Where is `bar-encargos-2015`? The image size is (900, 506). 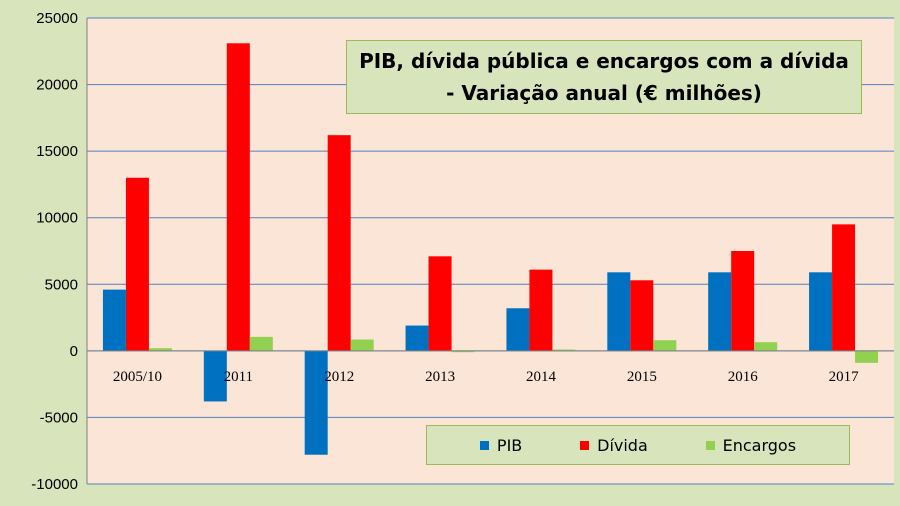 bar-encargos-2015 is located at coordinates (665, 345).